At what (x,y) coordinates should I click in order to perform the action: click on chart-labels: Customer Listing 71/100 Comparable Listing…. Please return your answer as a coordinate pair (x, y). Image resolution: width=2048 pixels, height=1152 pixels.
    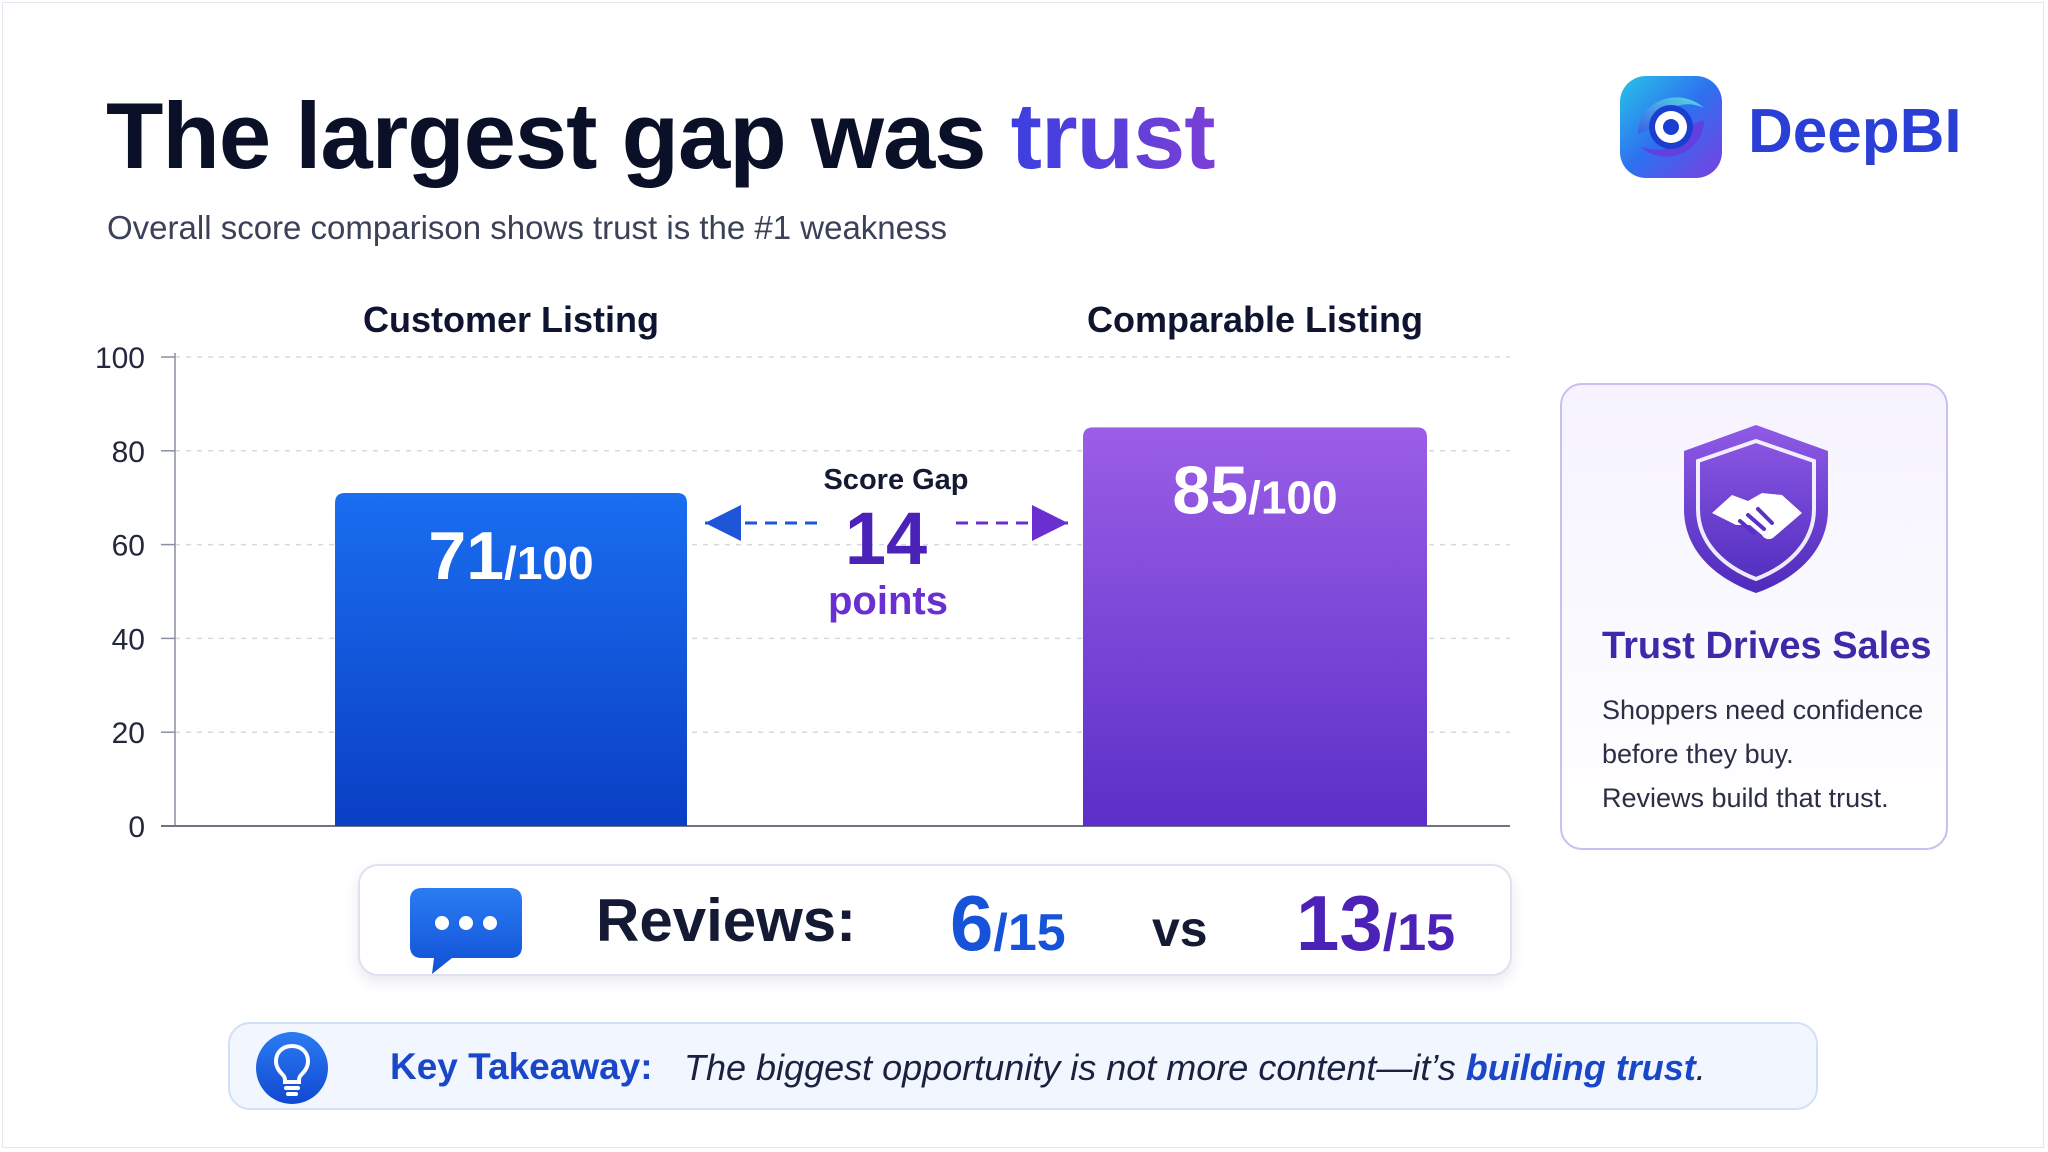
    Looking at the image, I should click on (893, 446).